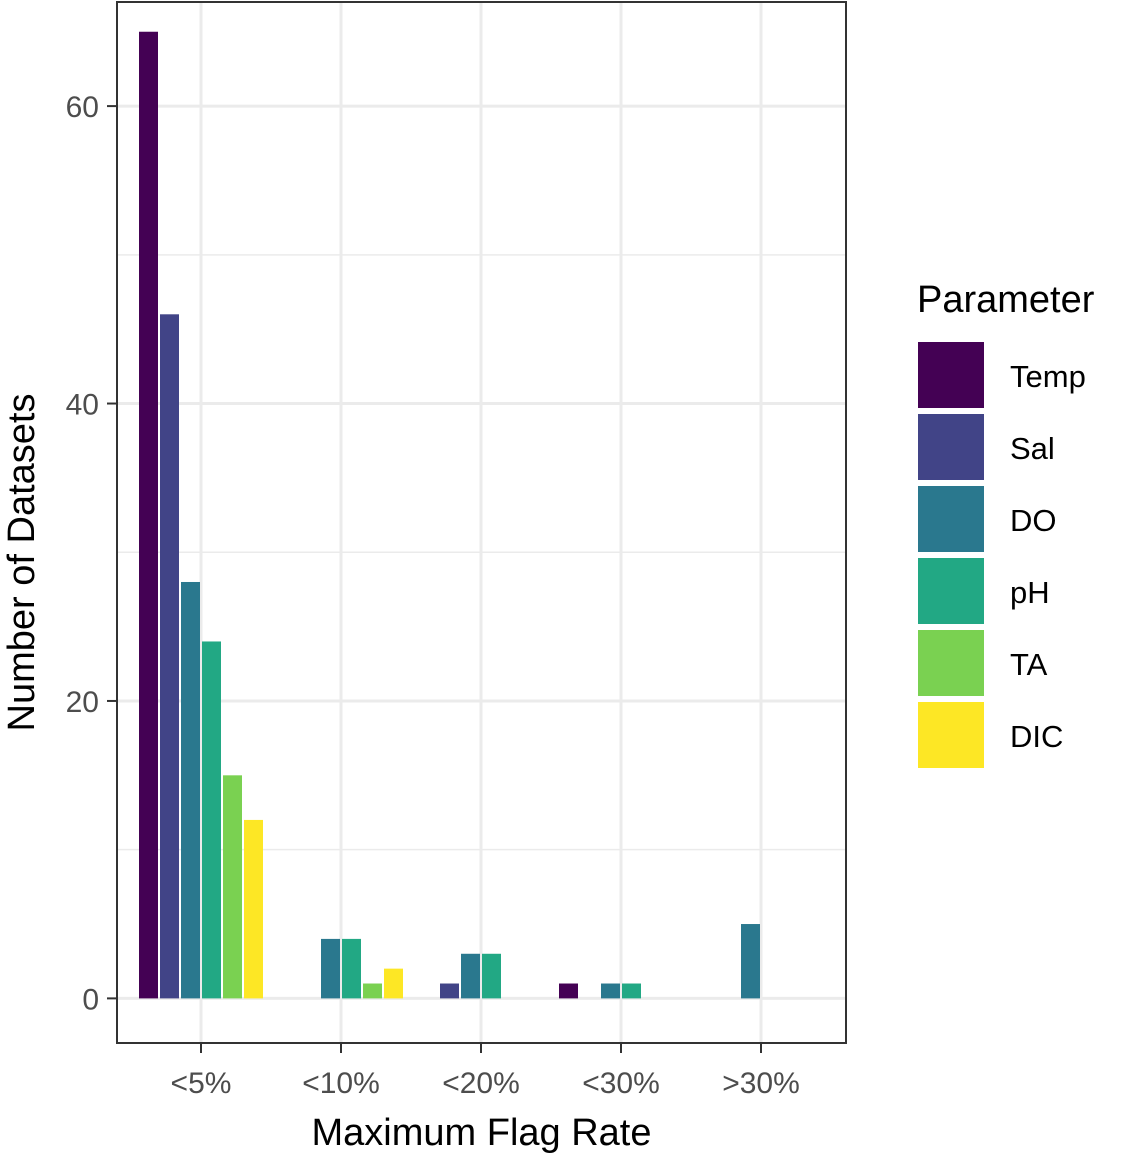 The height and width of the screenshot is (1156, 1132). I want to click on legend-title: Parameter, so click(1006, 300).